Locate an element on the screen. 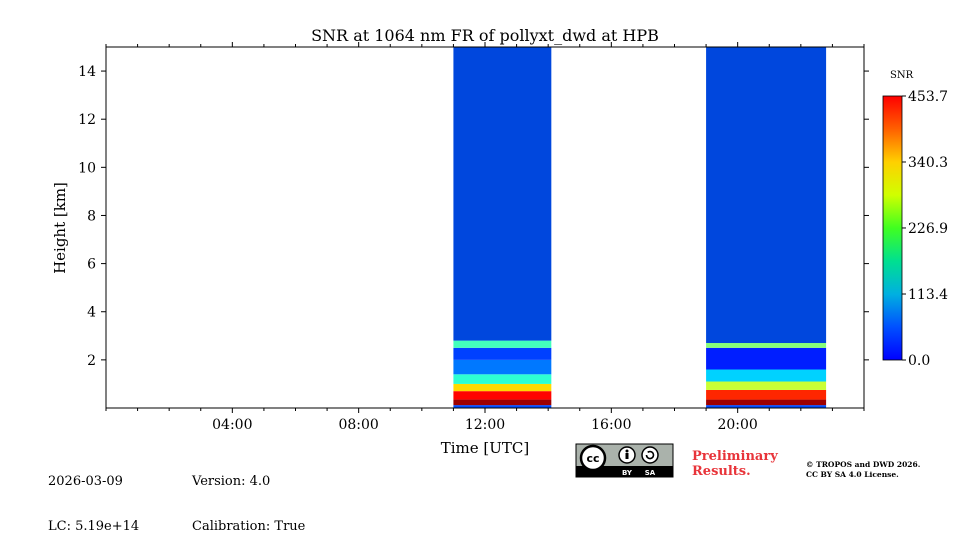 This screenshot has height=549, width=960. y-tick-label: 14 is located at coordinates (87, 72).